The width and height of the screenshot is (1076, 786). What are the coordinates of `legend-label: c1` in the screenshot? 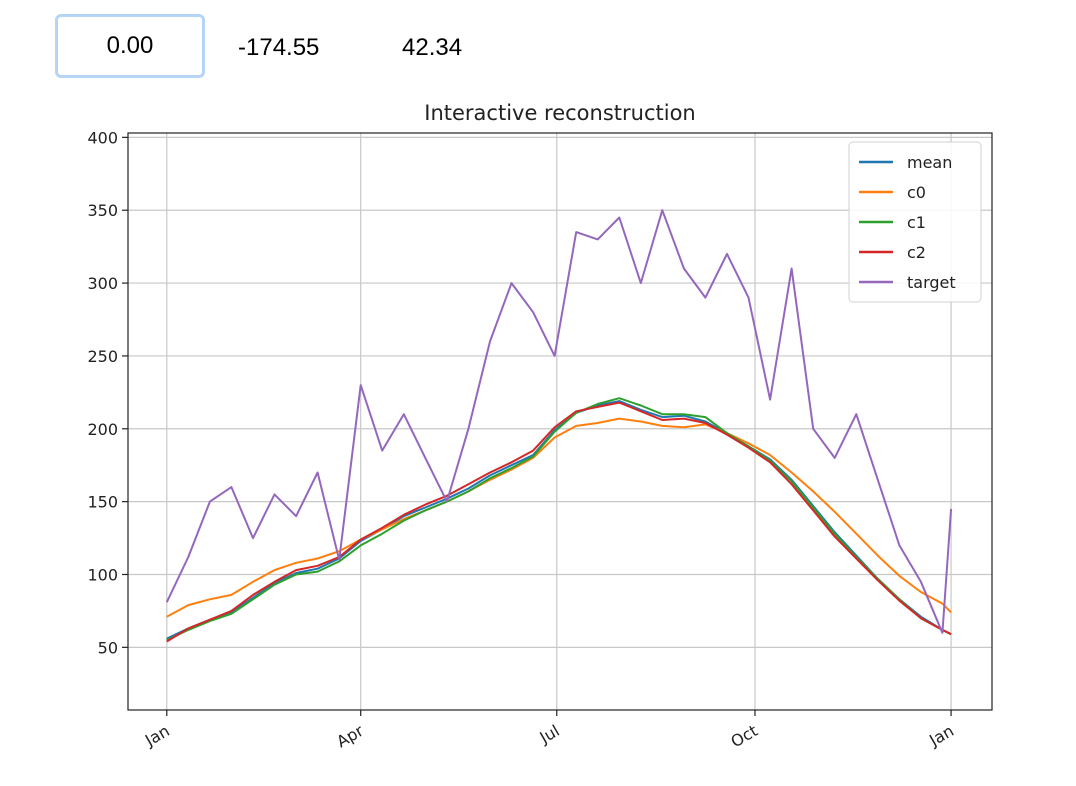 It's located at (916, 222).